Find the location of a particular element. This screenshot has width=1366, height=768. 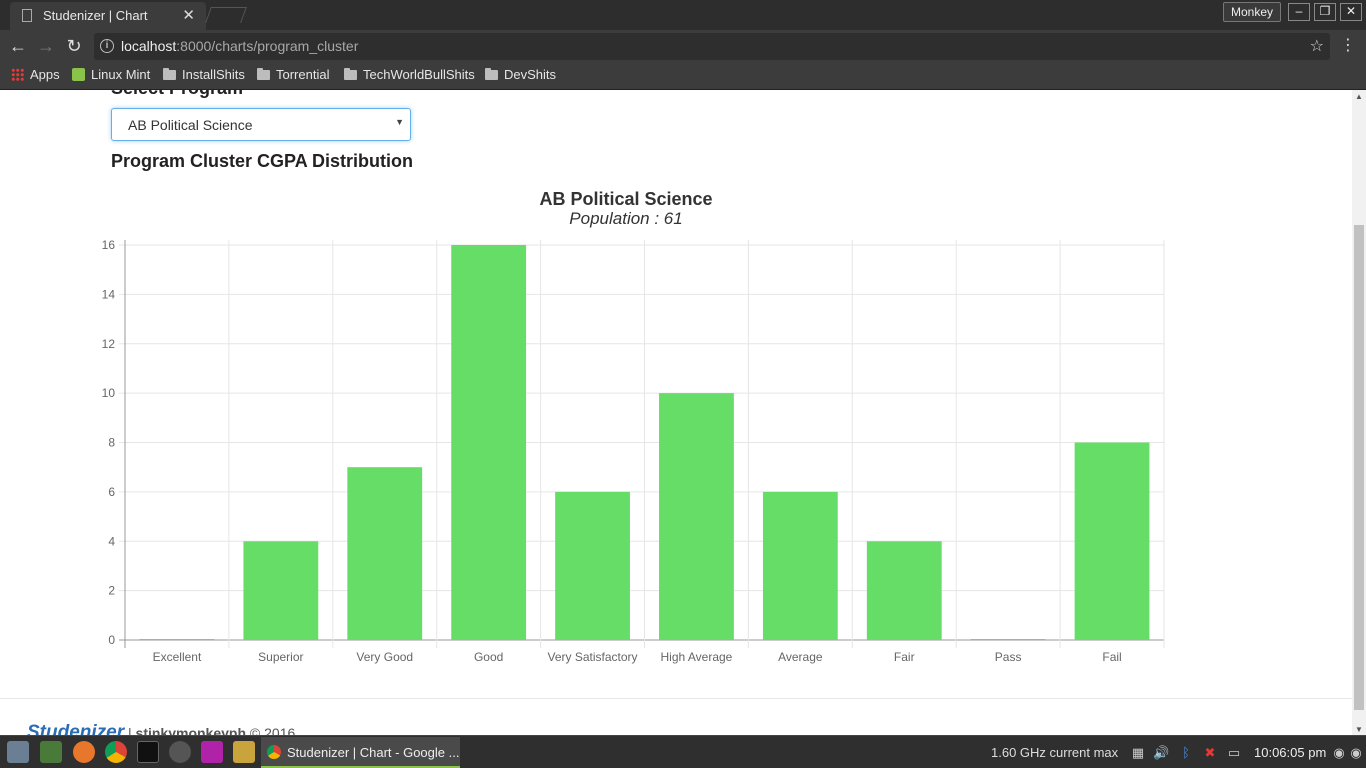

back-icon: ← is located at coordinates (18, 46).